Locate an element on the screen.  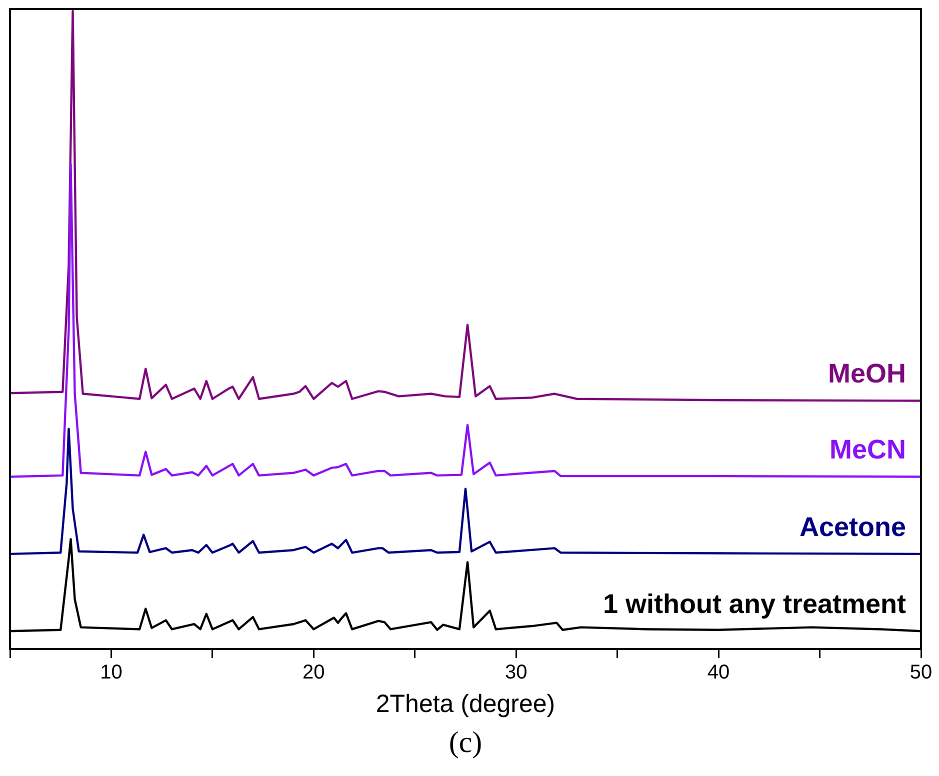
series-label: Acetone is located at coordinates (852, 527).